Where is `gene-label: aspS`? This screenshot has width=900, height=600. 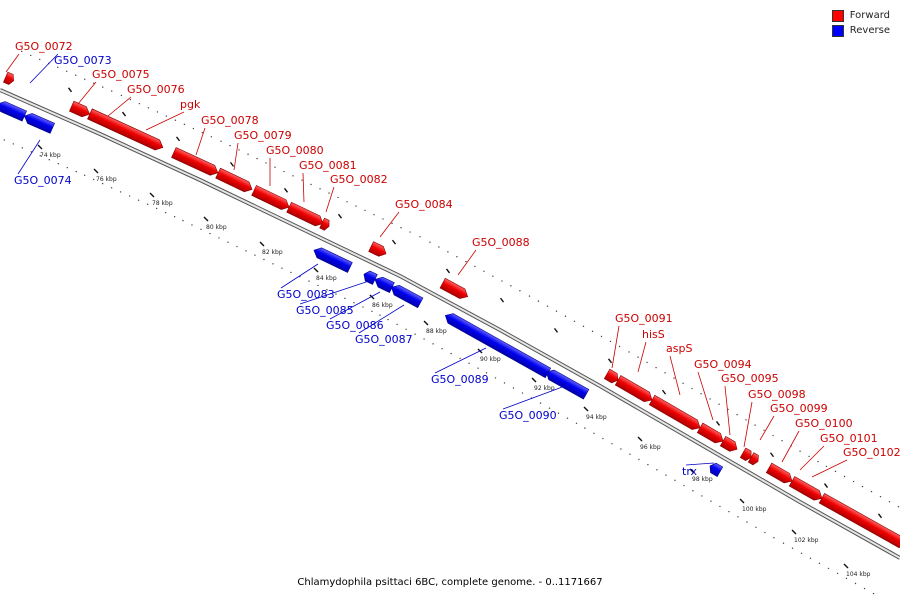
gene-label: aspS is located at coordinates (679, 348).